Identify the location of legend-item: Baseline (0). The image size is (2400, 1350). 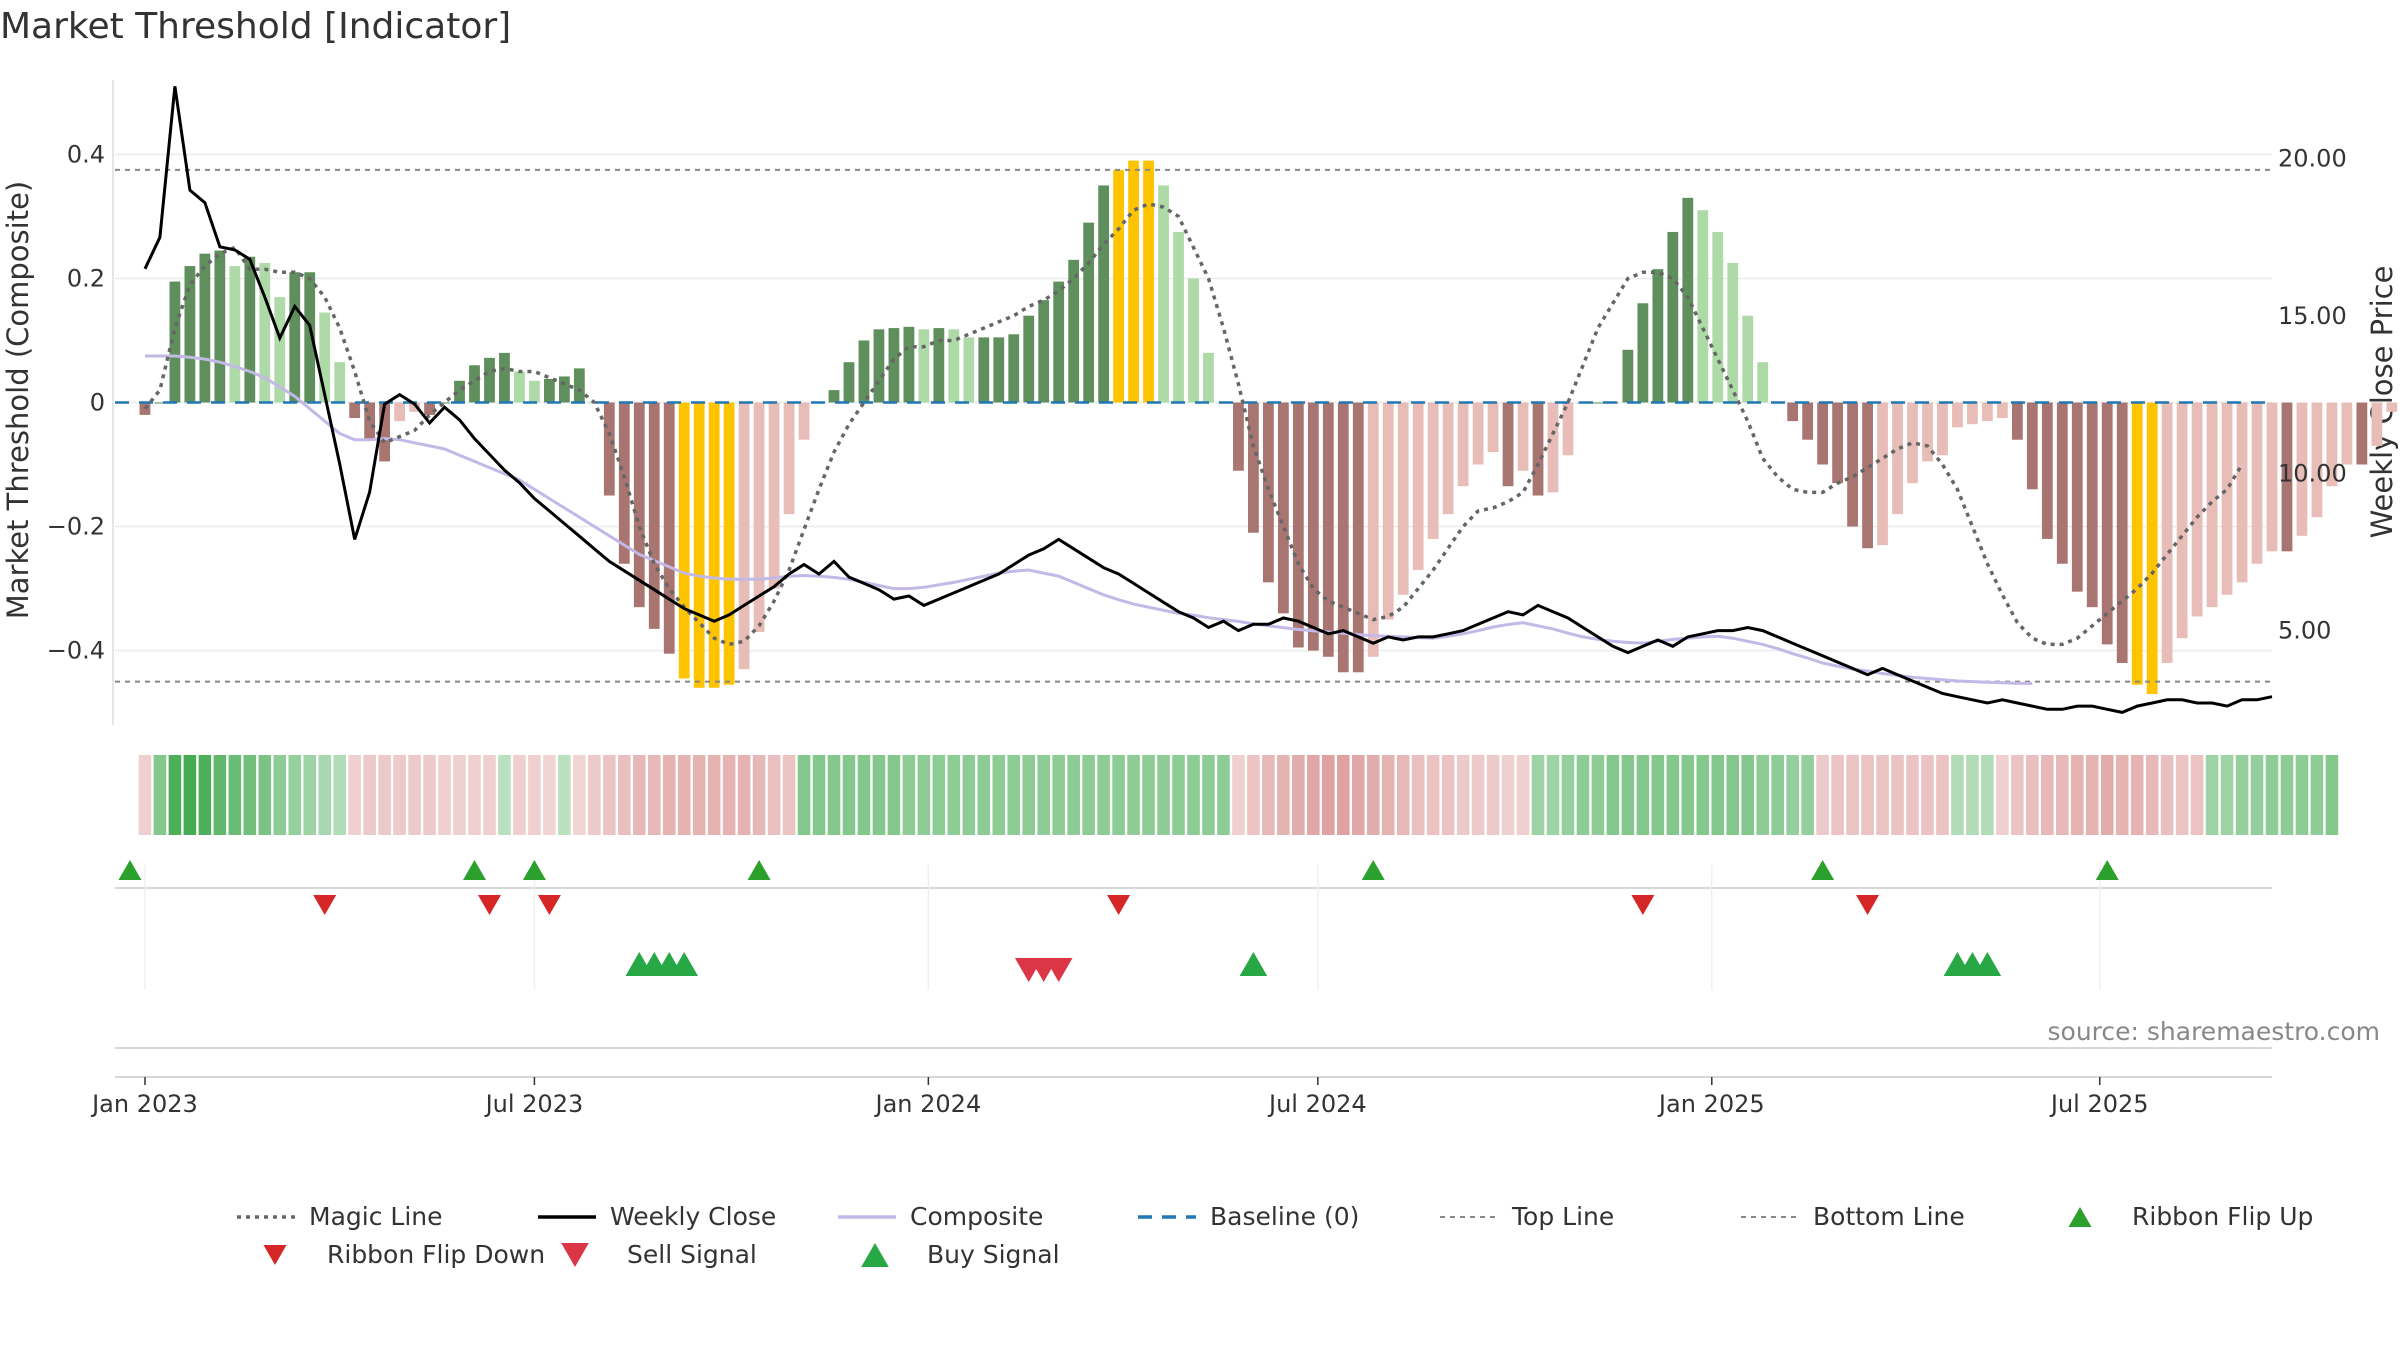
(1248, 1216).